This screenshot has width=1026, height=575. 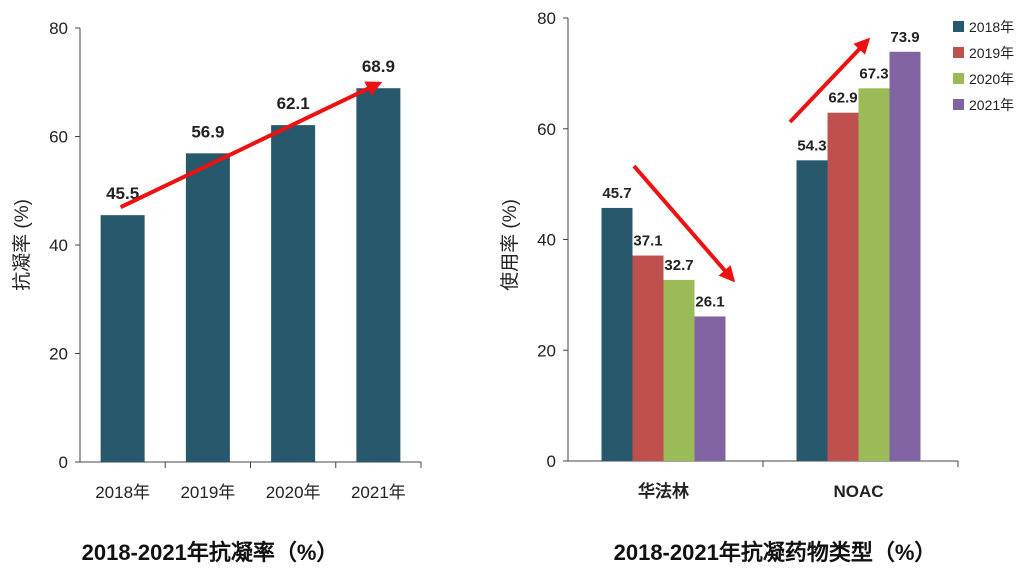 I want to click on trend-arrow, so click(x=251, y=145).